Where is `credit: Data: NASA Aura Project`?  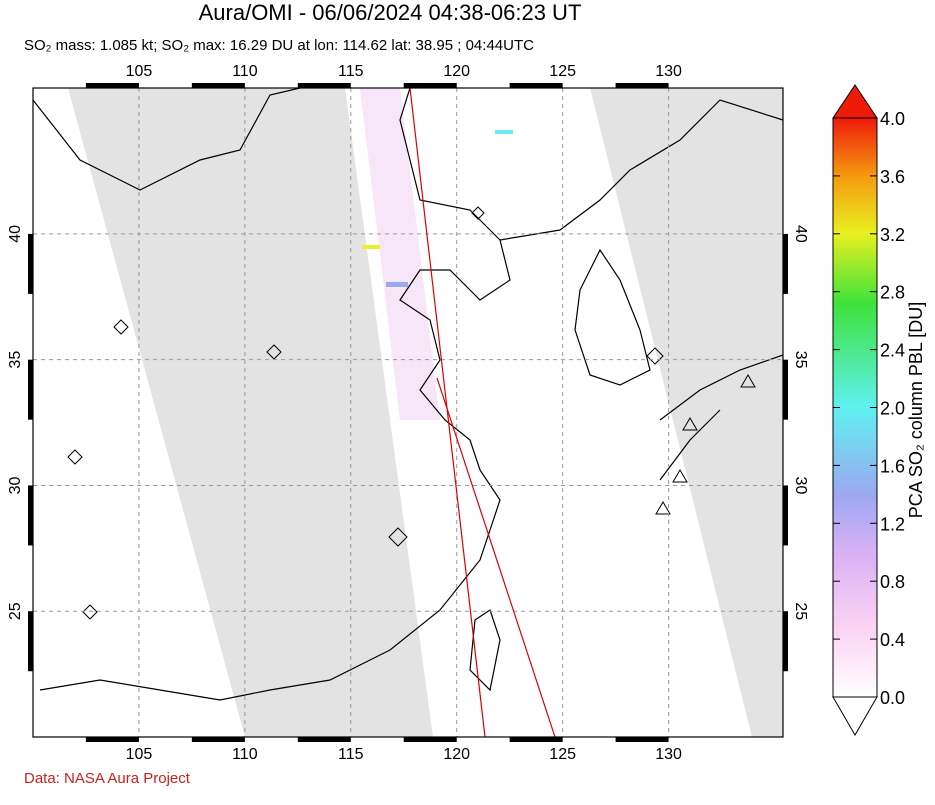
credit: Data: NASA Aura Project is located at coordinates (107, 778).